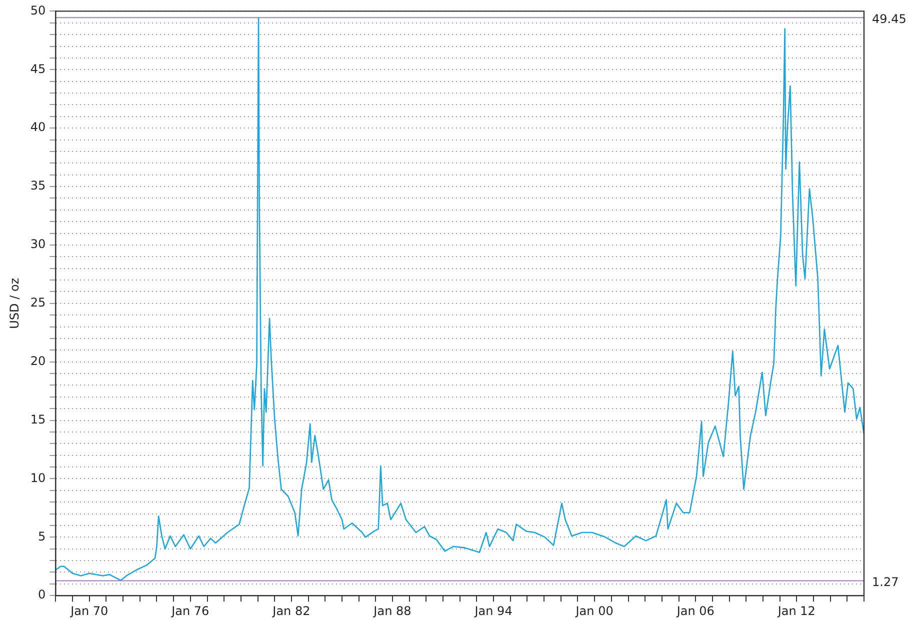 The height and width of the screenshot is (626, 908). What do you see at coordinates (38, 69) in the screenshot?
I see `y-tick-label: 45` at bounding box center [38, 69].